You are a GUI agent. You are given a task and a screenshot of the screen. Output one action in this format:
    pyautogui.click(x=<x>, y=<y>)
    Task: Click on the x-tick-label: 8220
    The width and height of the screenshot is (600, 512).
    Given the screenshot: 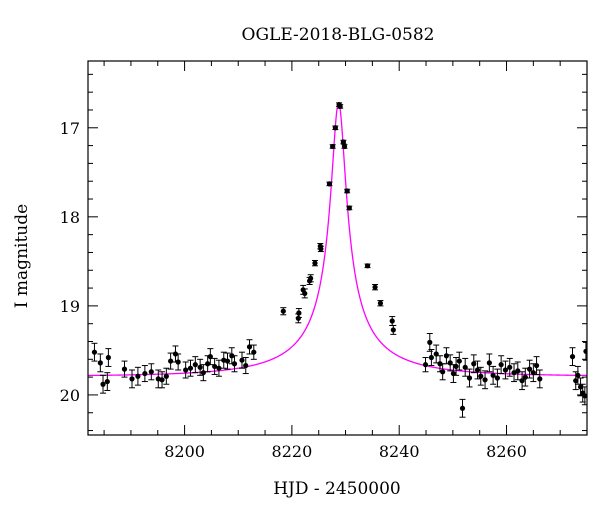 What is the action you would take?
    pyautogui.click(x=292, y=451)
    